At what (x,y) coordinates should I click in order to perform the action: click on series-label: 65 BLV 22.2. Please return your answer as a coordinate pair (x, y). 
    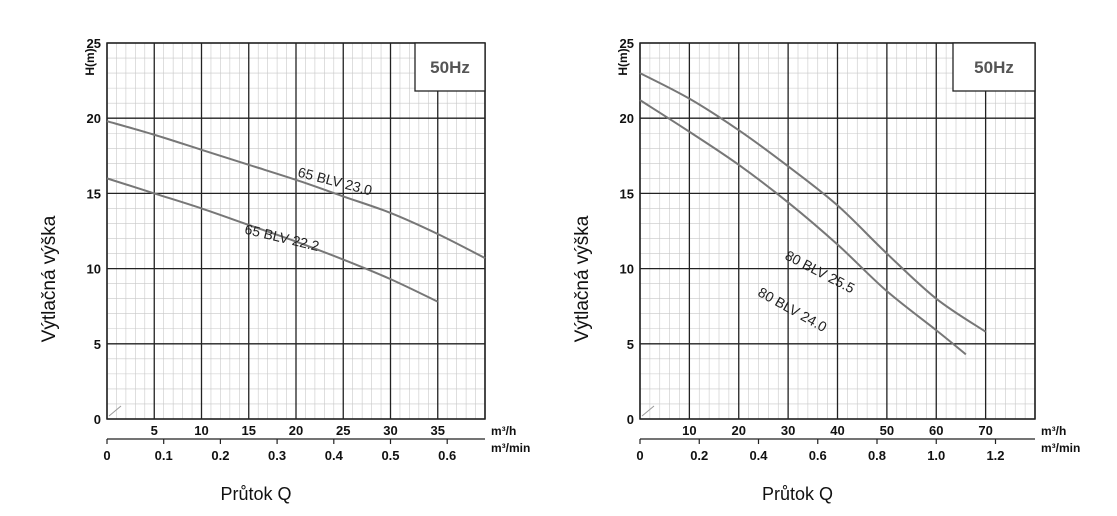
    Looking at the image, I should click on (282, 237).